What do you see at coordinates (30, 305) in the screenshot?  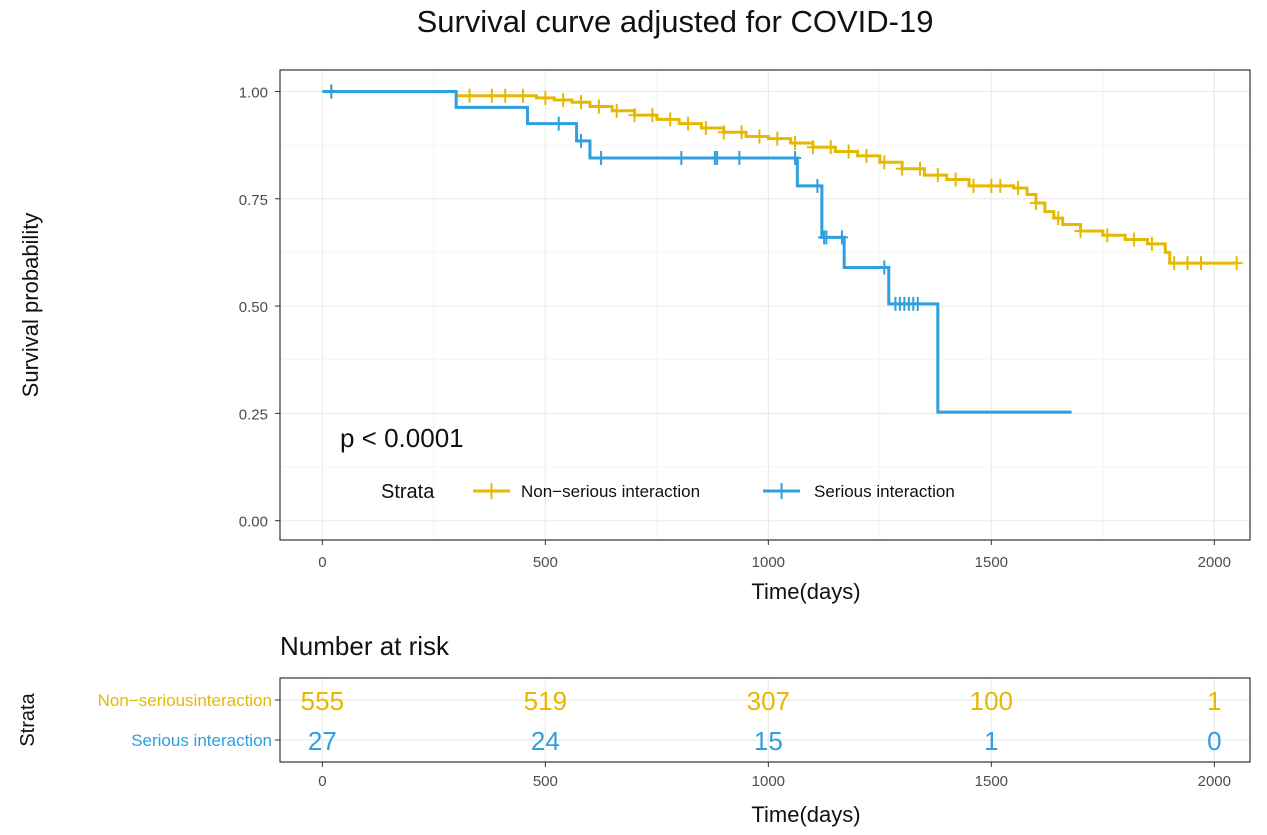 I see `y-axis-label: Survival probability` at bounding box center [30, 305].